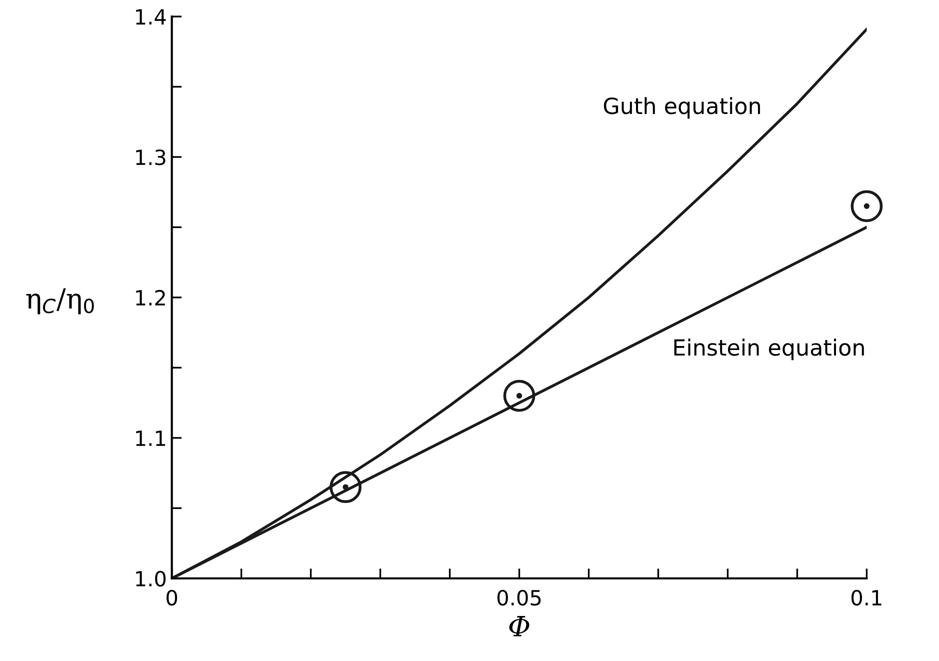 This screenshot has width=939, height=661. I want to click on x-tick-label: 0.05, so click(519, 598).